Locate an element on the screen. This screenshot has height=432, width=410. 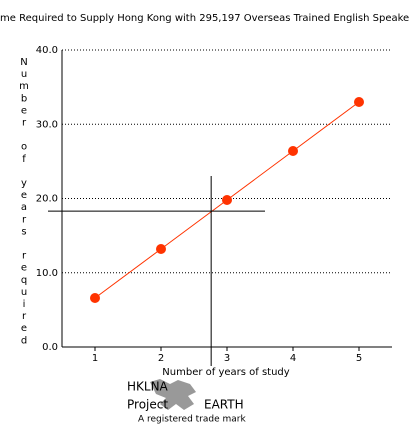
y-tick-label: 0.0 is located at coordinates (50, 347).